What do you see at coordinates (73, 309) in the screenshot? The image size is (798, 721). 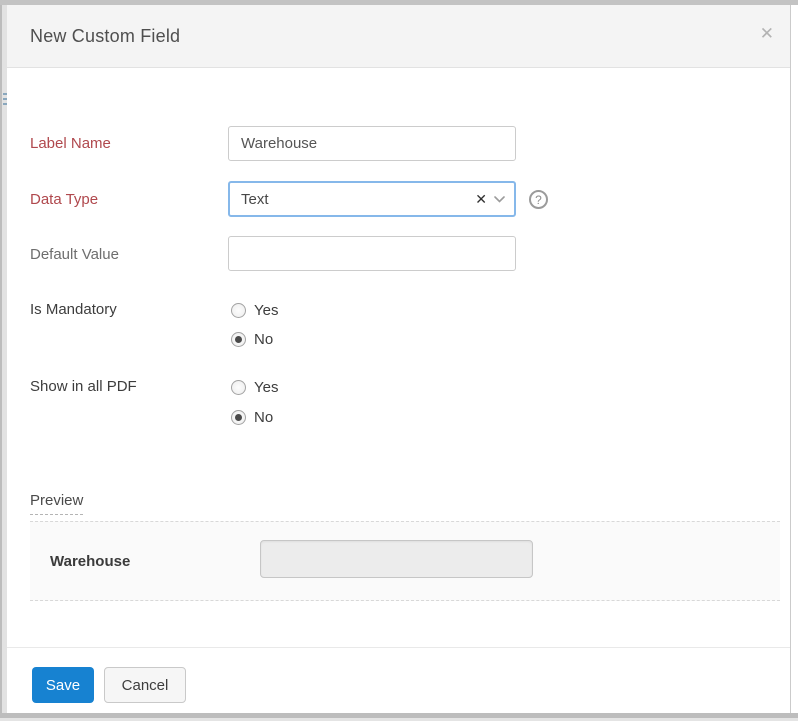 I see `is-mandatory-label: Is Mandatory` at bounding box center [73, 309].